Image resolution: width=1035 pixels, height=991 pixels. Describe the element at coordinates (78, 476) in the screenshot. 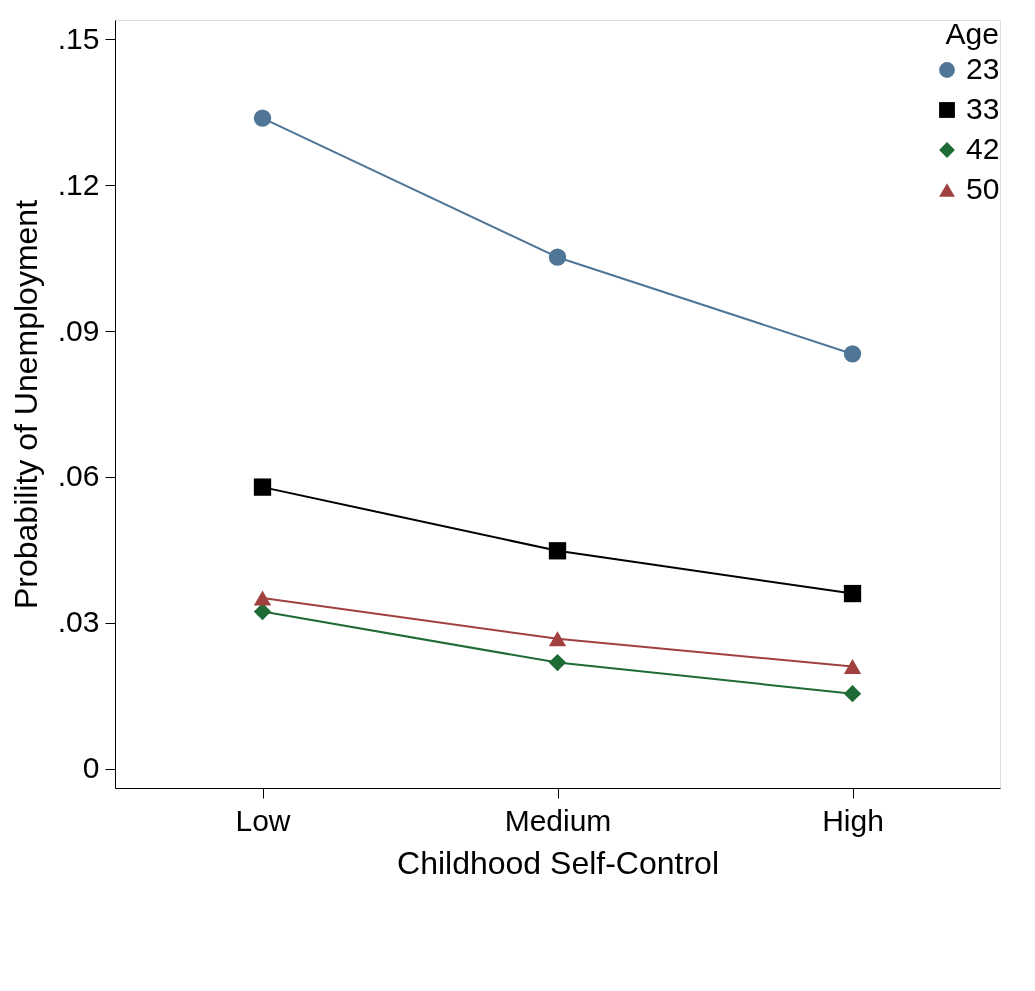

I see `y-tick-label: .06` at that location.